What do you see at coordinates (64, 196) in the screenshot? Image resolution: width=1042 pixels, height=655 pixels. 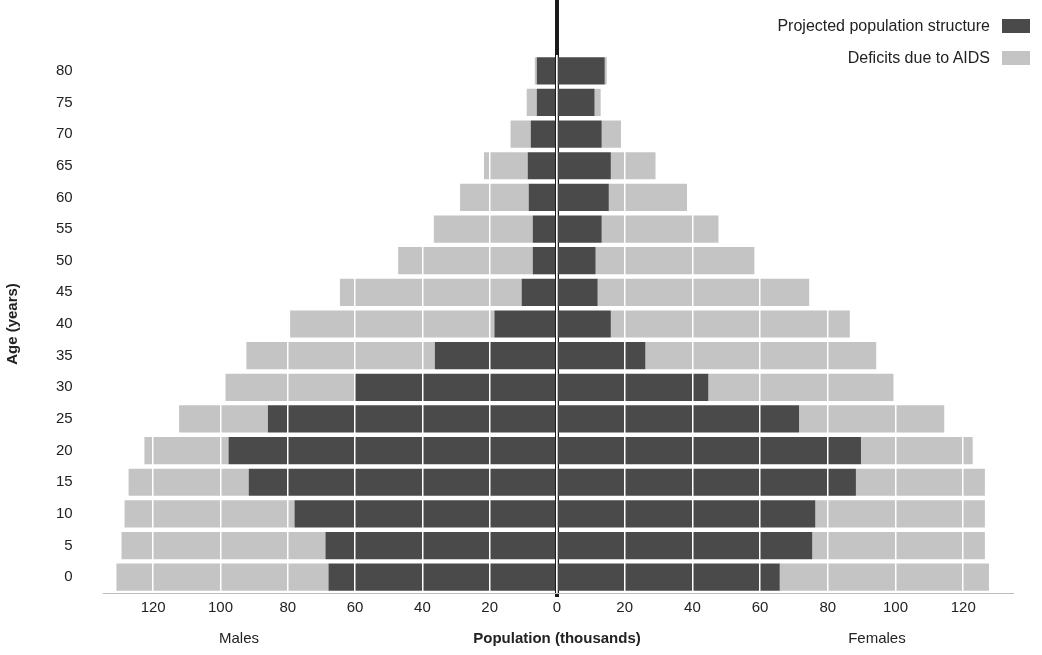 I see `y-tick-label: 60` at bounding box center [64, 196].